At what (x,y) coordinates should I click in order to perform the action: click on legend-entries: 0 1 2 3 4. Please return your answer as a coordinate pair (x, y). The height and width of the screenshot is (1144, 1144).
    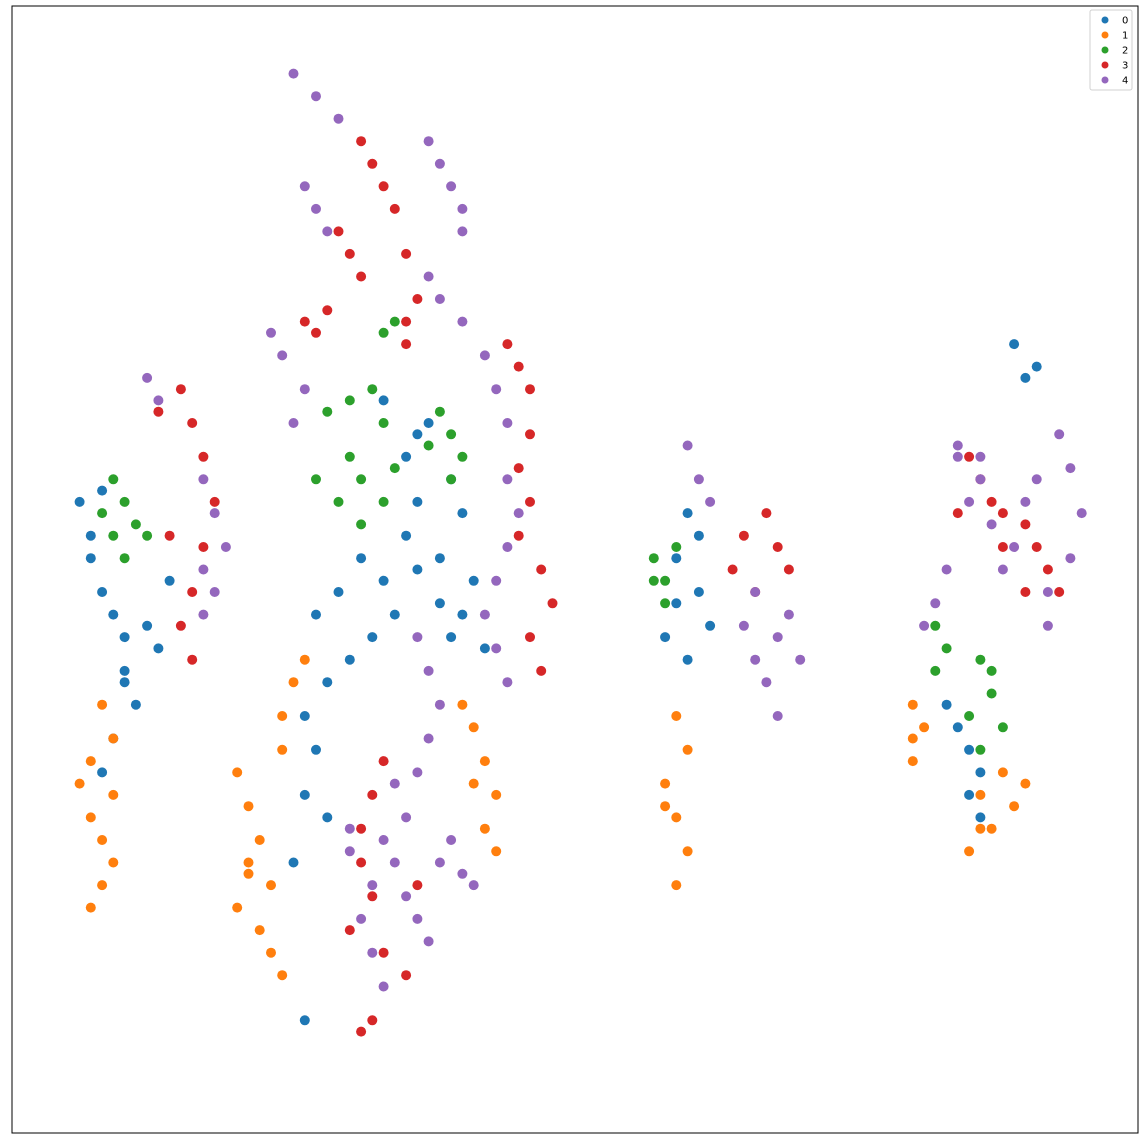
    Looking at the image, I should click on (1114, 51).